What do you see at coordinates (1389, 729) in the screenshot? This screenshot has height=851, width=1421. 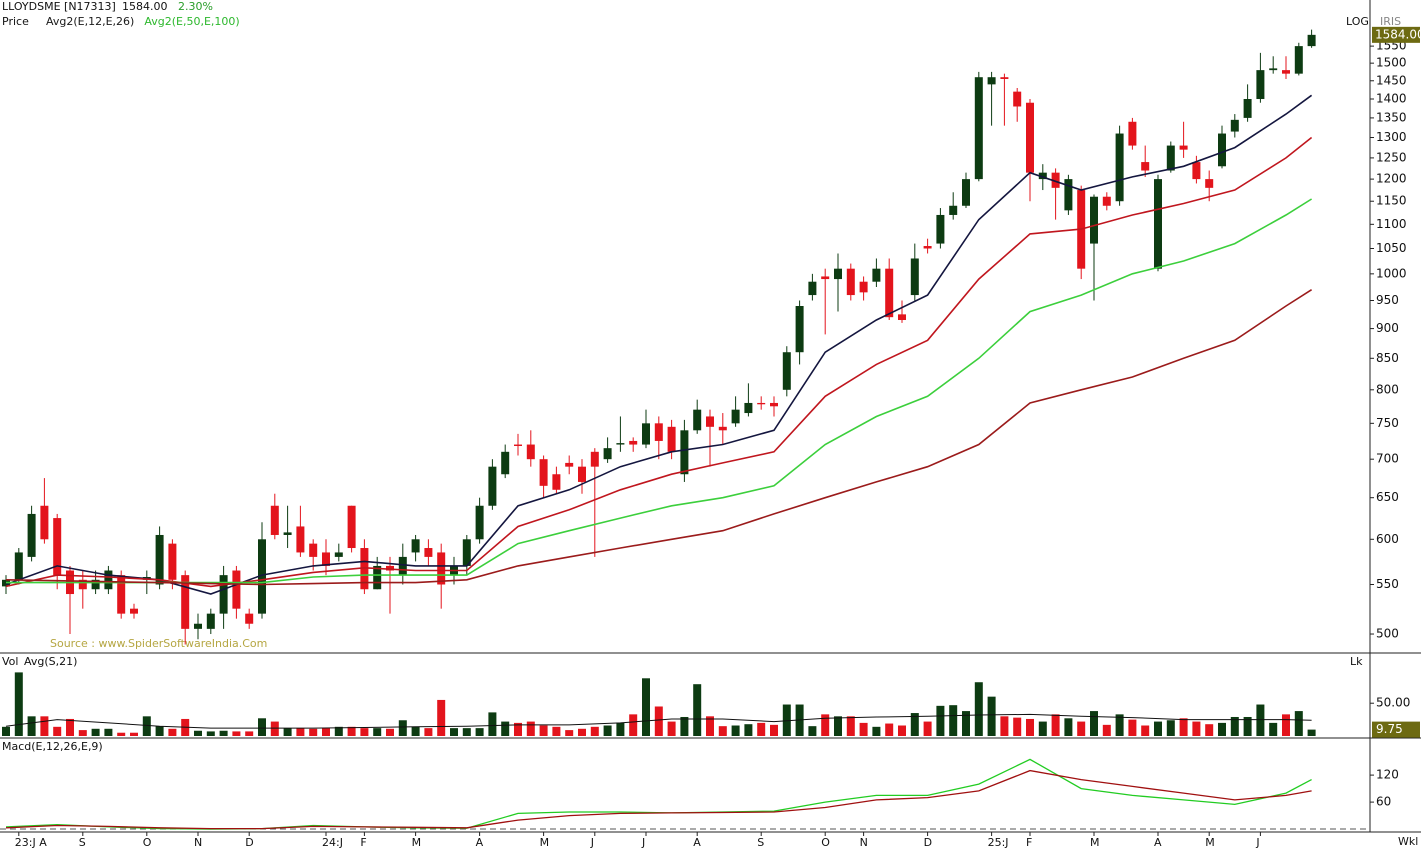 I see `last-volume-label: 9.75` at bounding box center [1389, 729].